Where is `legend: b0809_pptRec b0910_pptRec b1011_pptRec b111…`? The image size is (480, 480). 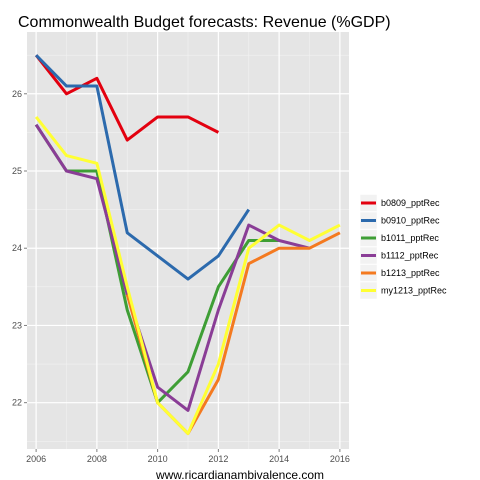 legend: b0809_pptRec b0910_pptRec b1011_pptRec b111… is located at coordinates (403, 247).